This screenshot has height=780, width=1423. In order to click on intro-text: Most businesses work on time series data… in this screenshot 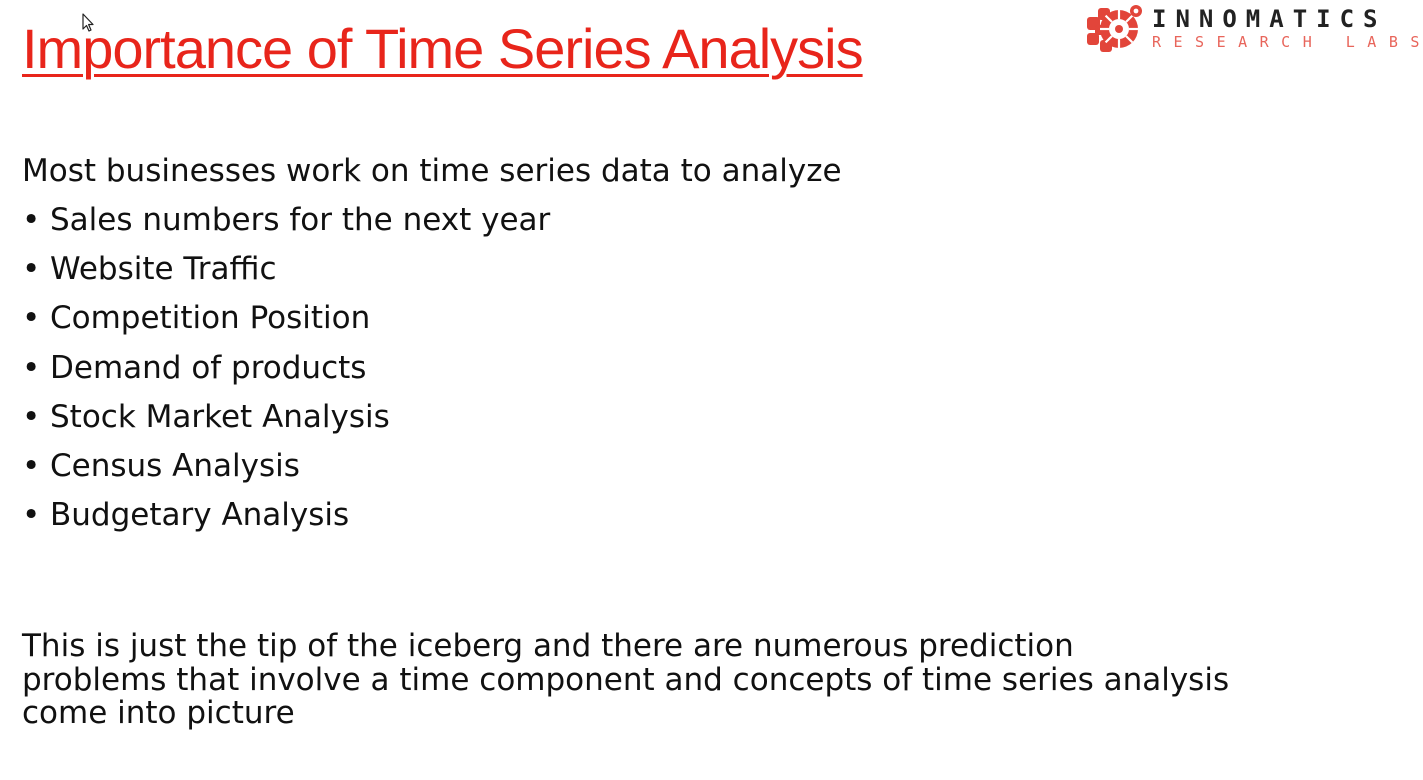, I will do `click(432, 171)`.